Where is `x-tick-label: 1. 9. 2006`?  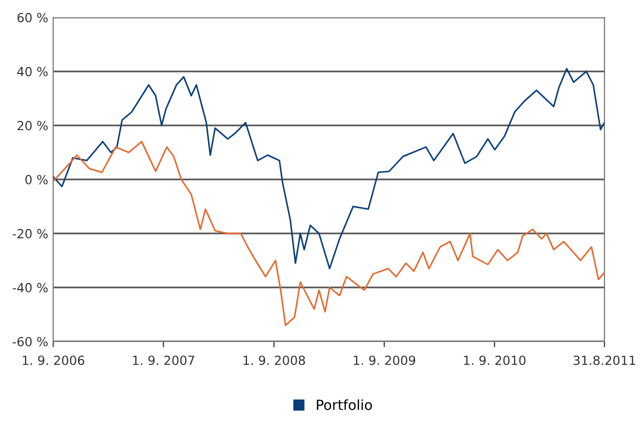
x-tick-label: 1. 9. 2006 is located at coordinates (53, 361).